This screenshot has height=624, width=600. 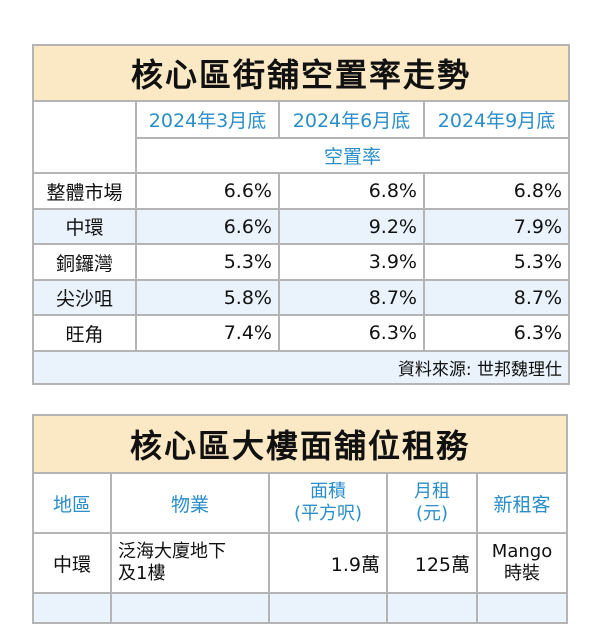 I want to click on district-cell: 銅鑼灣, so click(x=84, y=262).